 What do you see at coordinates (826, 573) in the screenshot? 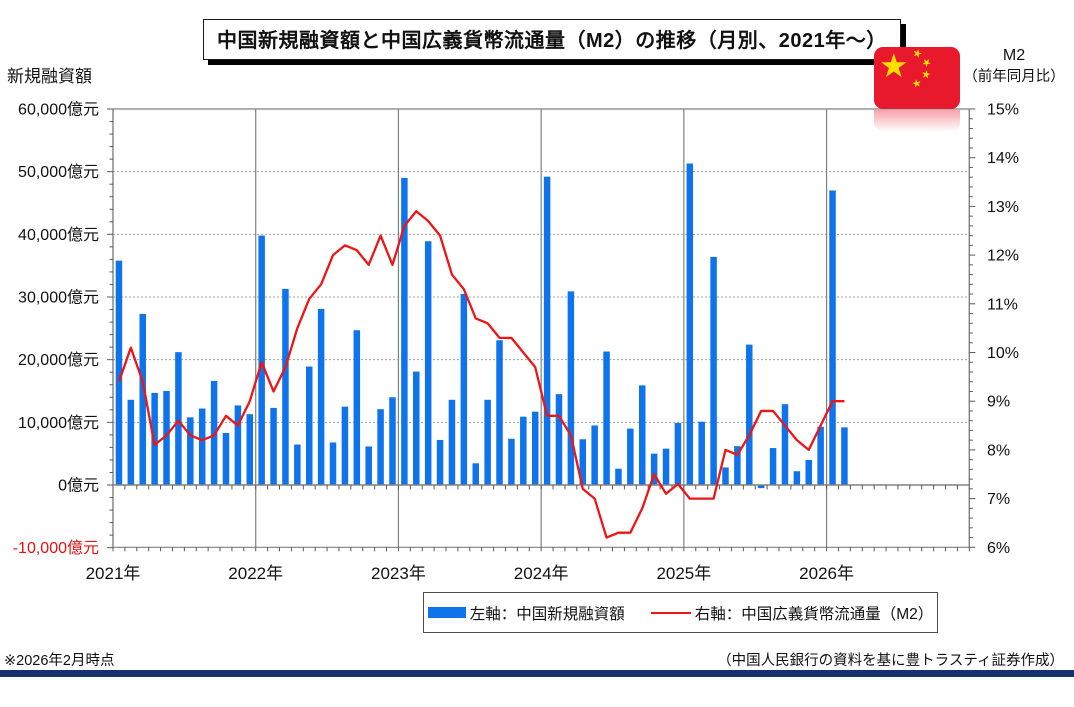
I see `year-label: 2026年` at bounding box center [826, 573].